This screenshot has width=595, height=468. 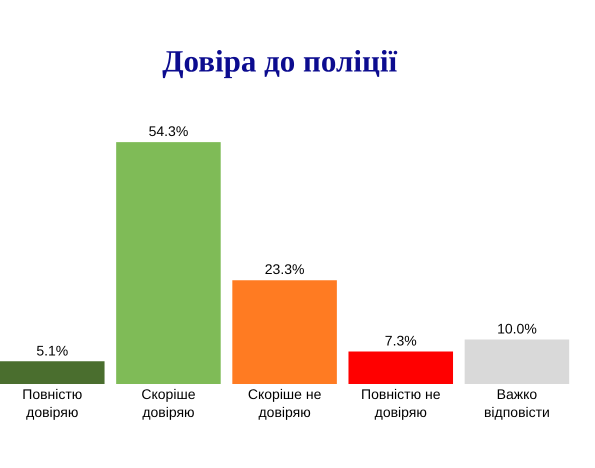 I want to click on data-label: 23.3%, so click(x=284, y=269).